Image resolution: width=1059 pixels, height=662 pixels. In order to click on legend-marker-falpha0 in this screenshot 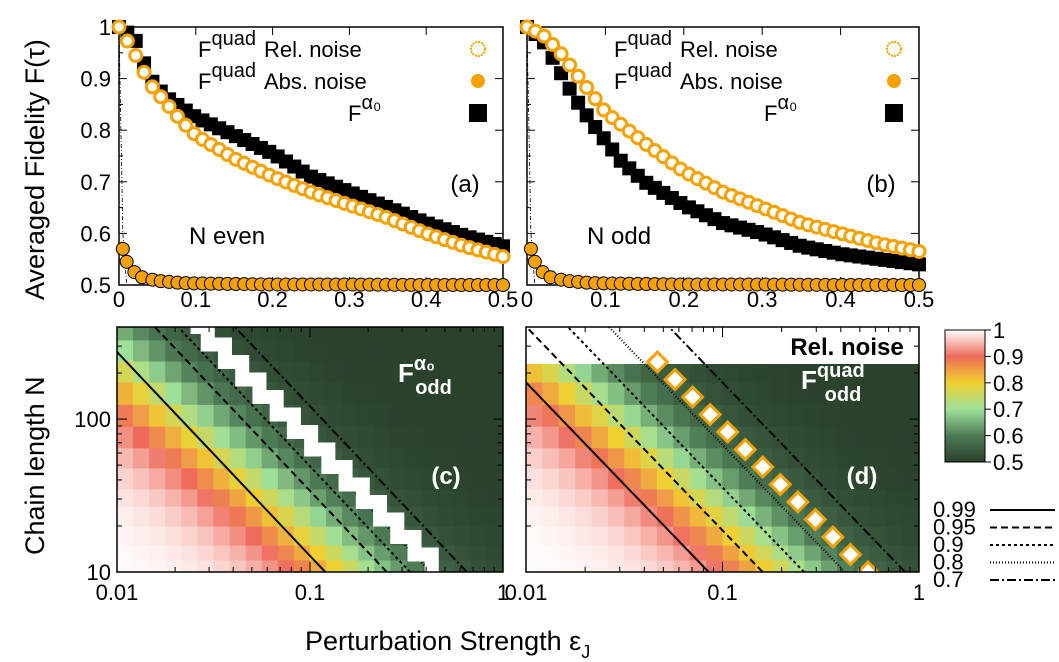, I will do `click(478, 113)`.